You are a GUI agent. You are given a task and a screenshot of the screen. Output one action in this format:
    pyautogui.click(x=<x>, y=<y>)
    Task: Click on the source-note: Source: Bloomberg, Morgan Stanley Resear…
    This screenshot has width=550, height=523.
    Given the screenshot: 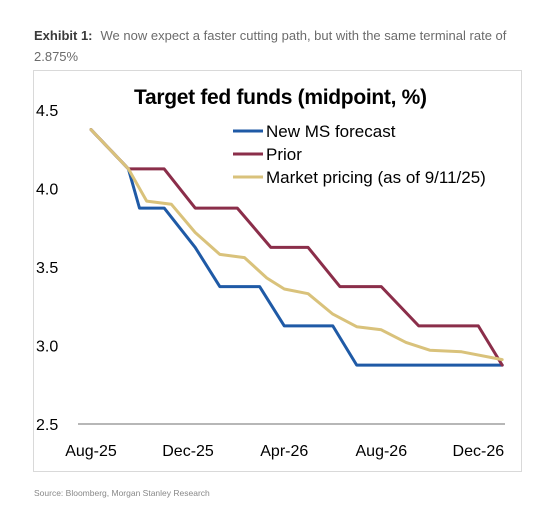 What is the action you would take?
    pyautogui.click(x=122, y=493)
    